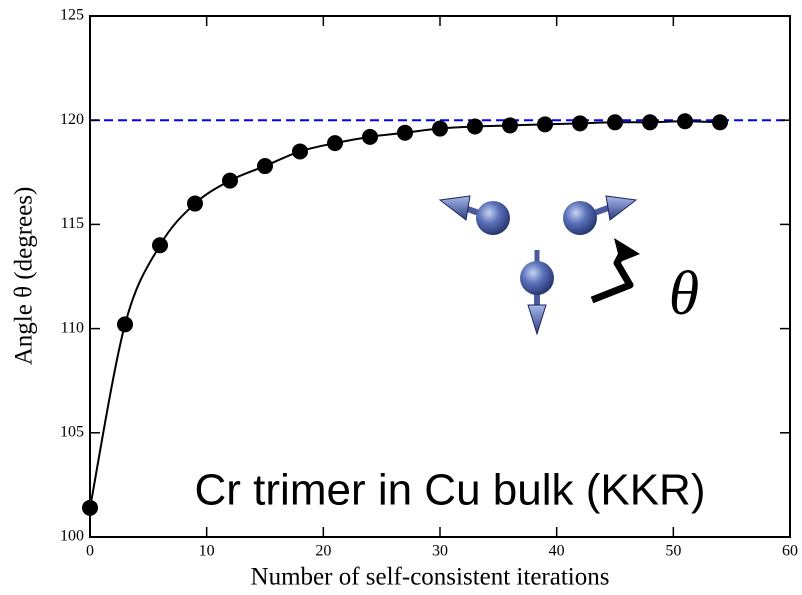 This screenshot has width=802, height=595. I want to click on y-tick-label: 115, so click(72, 223).